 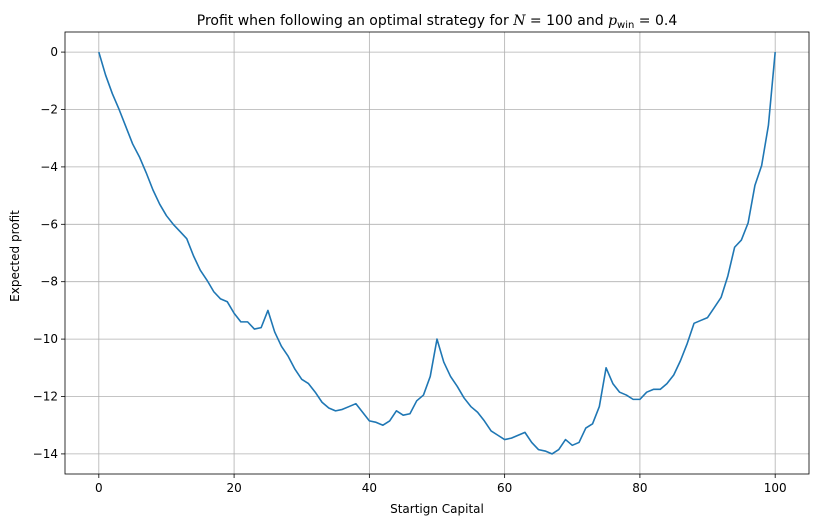 What do you see at coordinates (775, 488) in the screenshot?
I see `x-tick-label: 100` at bounding box center [775, 488].